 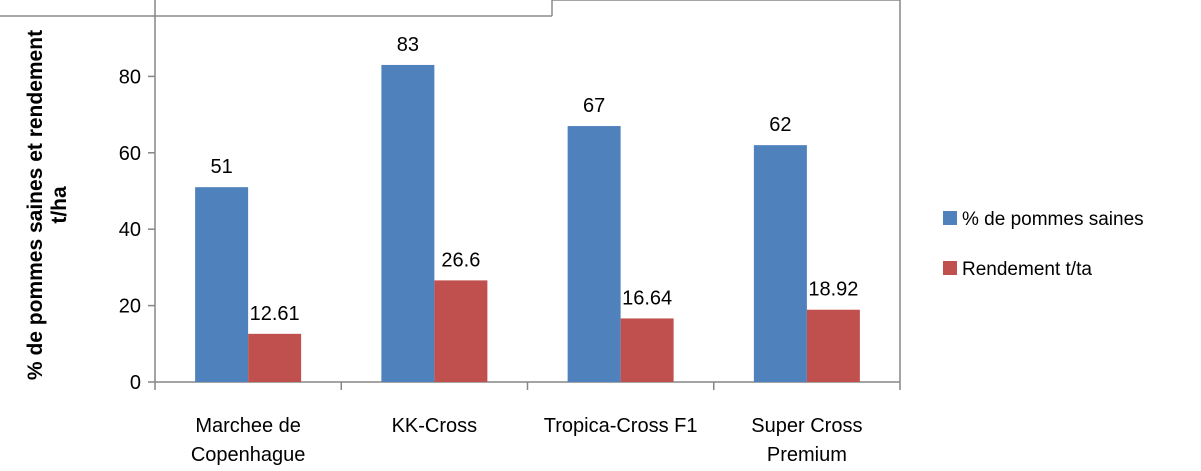 I want to click on y-tick-label: 60, so click(x=130, y=154).